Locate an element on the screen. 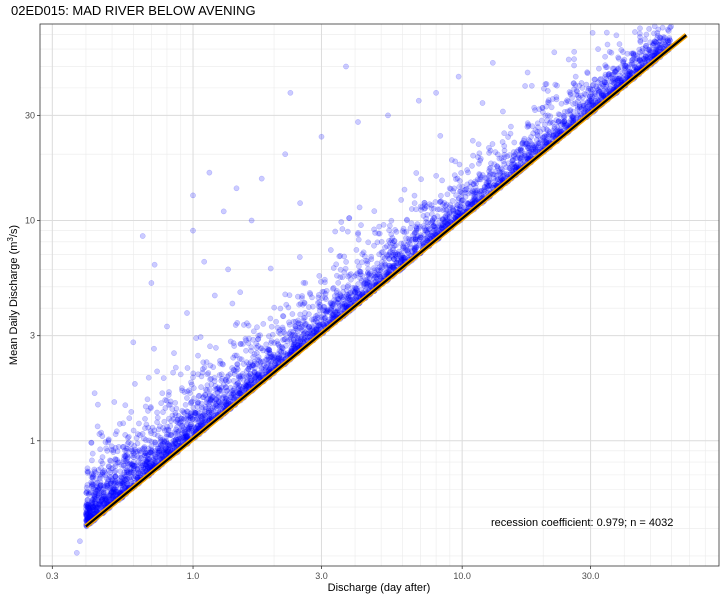 The width and height of the screenshot is (725, 600). y-tick-label: 30 is located at coordinates (30, 115).